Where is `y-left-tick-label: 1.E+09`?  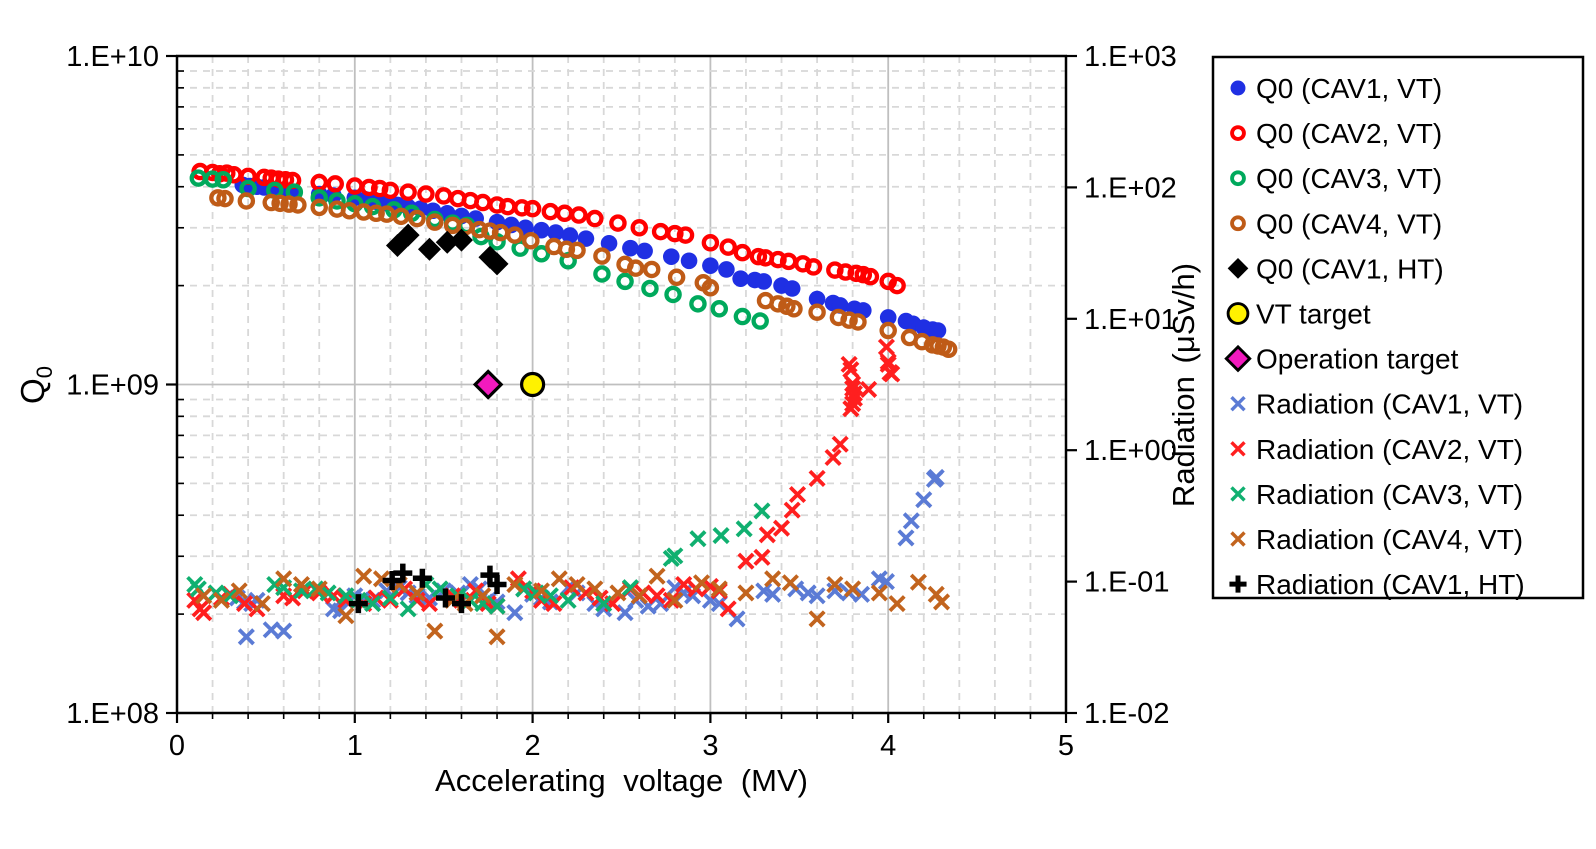 y-left-tick-label: 1.E+09 is located at coordinates (112, 386).